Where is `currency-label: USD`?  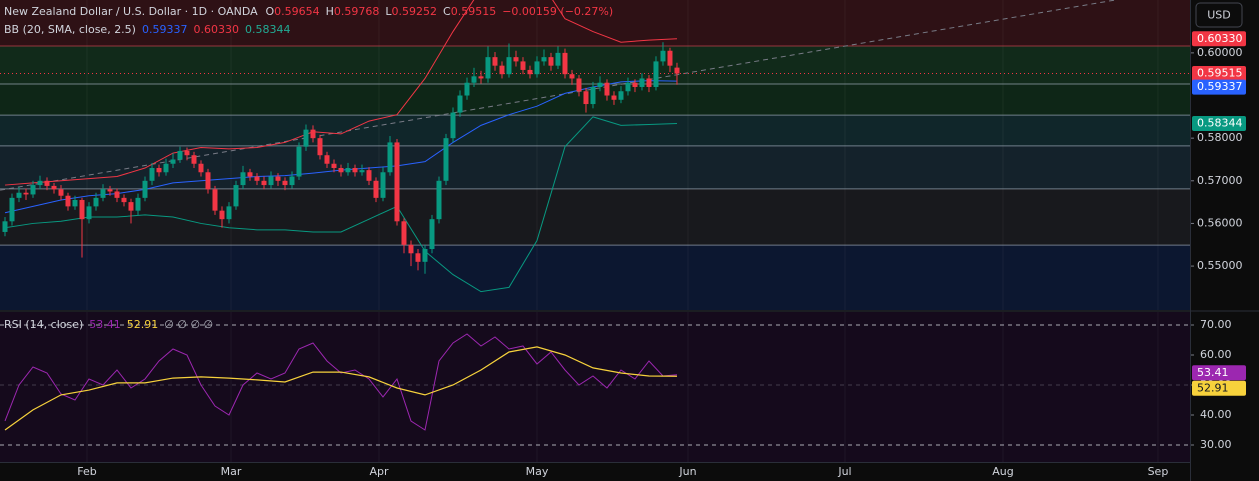 currency-label: USD is located at coordinates (1219, 15).